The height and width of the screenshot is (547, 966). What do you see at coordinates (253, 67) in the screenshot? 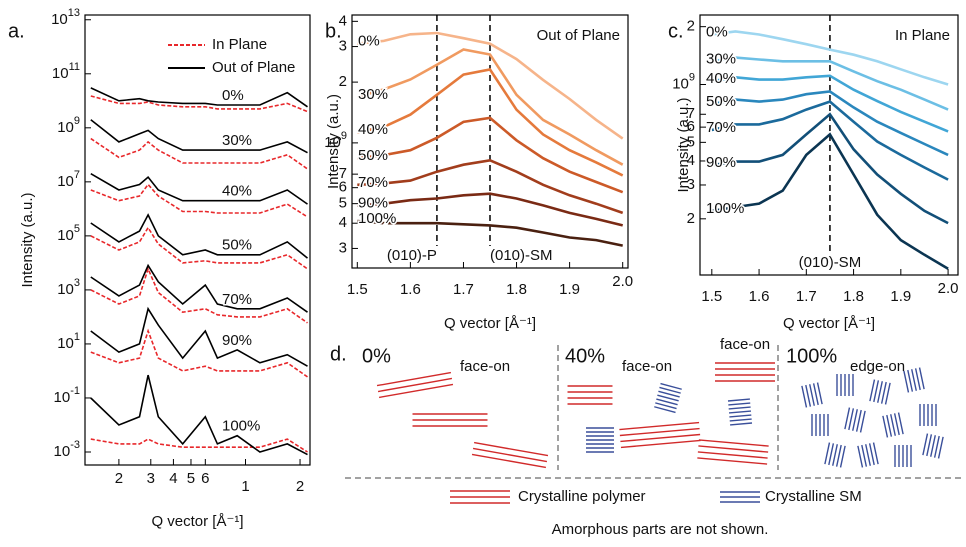
I see `legend-label: Out of Plane` at bounding box center [253, 67].